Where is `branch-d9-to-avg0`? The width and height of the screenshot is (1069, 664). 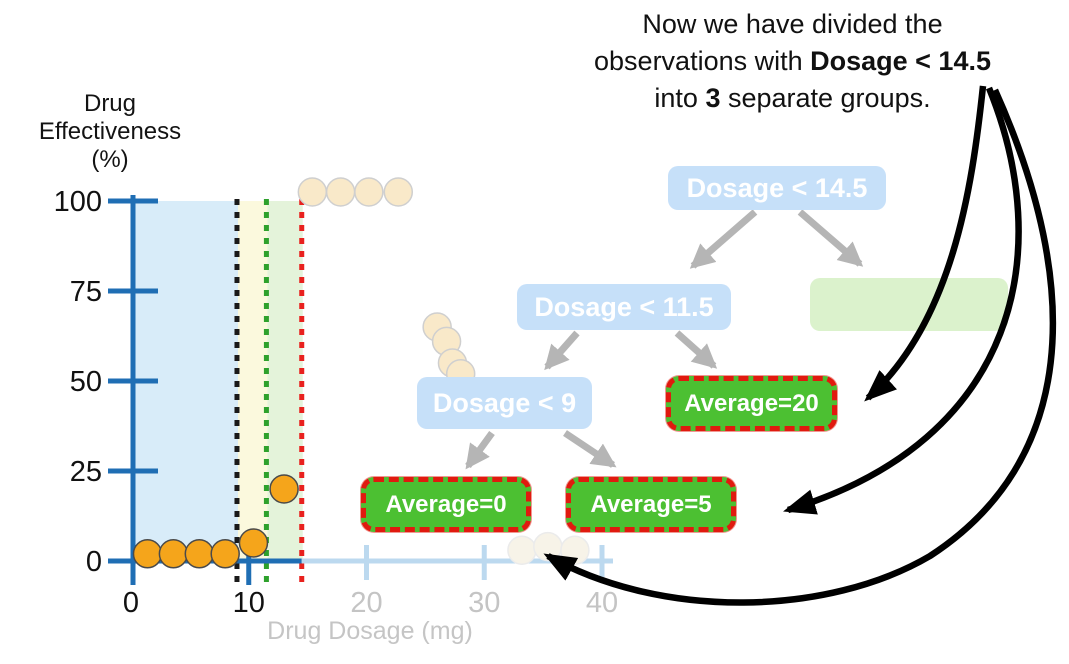
branch-d9-to-avg0 is located at coordinates (480, 450).